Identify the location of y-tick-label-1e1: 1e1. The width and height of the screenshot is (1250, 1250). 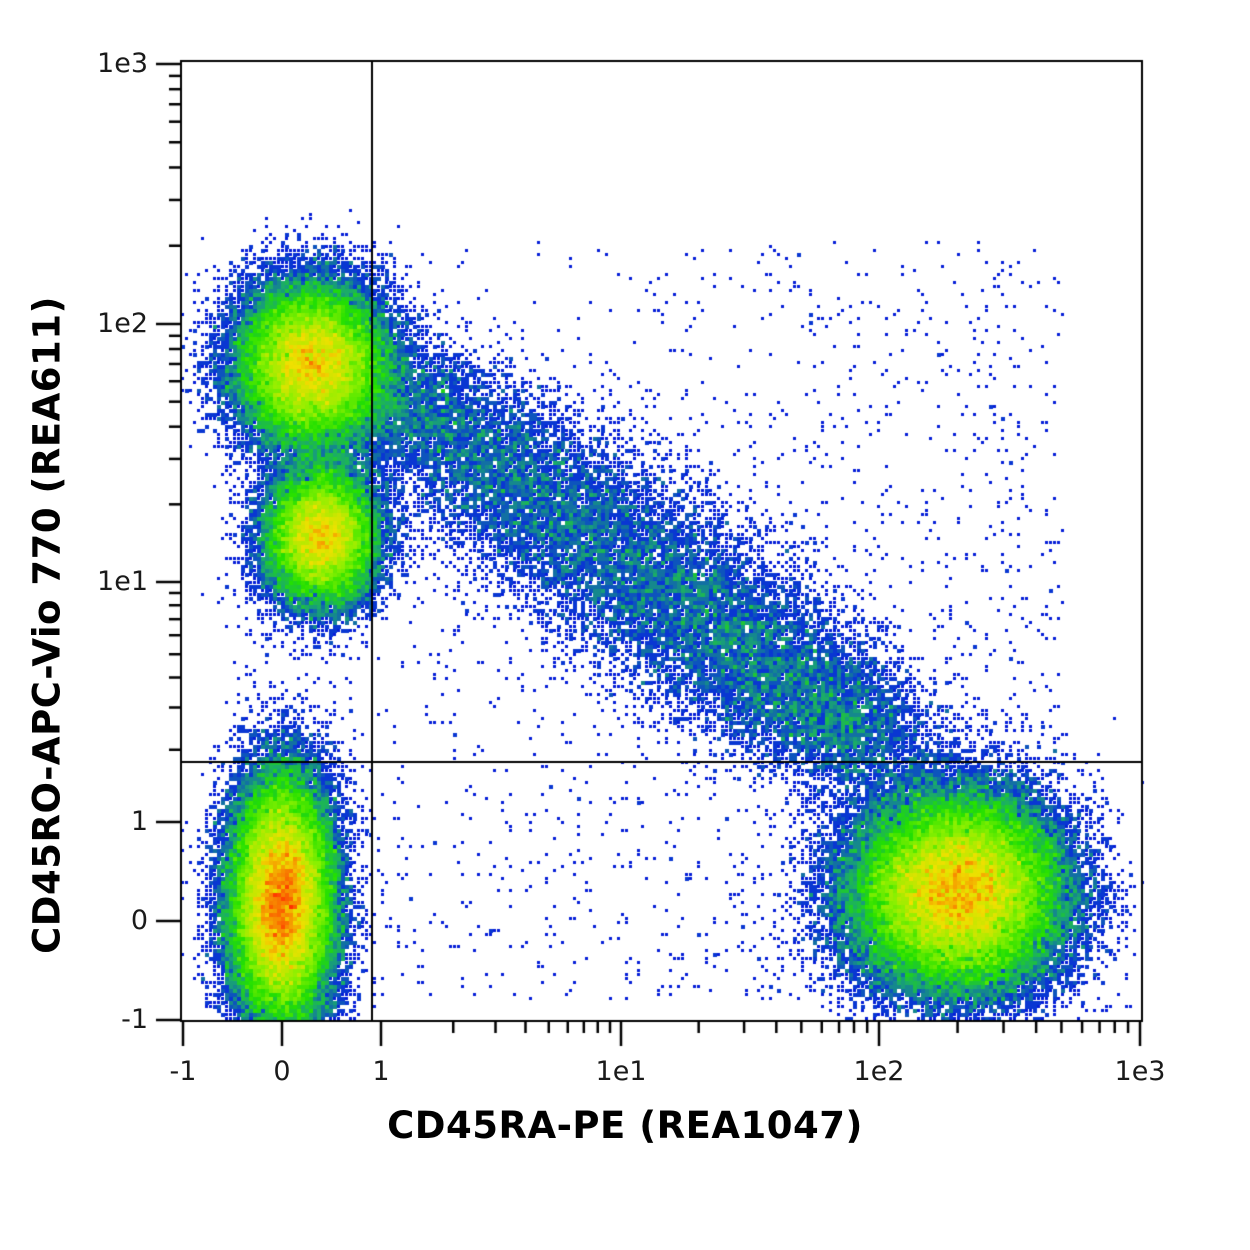
(122, 581).